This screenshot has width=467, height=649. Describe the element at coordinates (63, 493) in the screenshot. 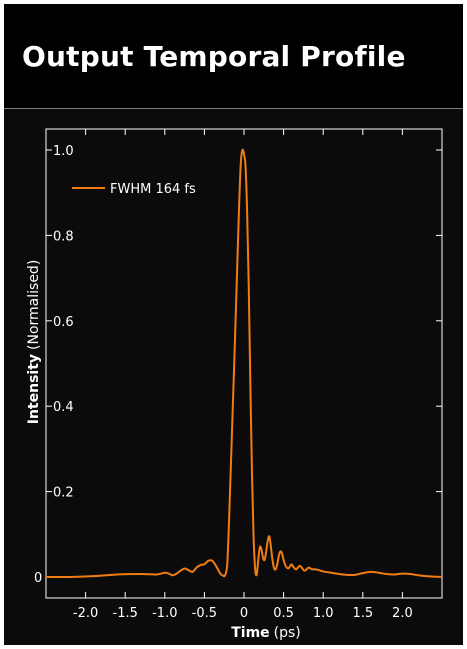

I see `y-tick-label: 0.2` at that location.